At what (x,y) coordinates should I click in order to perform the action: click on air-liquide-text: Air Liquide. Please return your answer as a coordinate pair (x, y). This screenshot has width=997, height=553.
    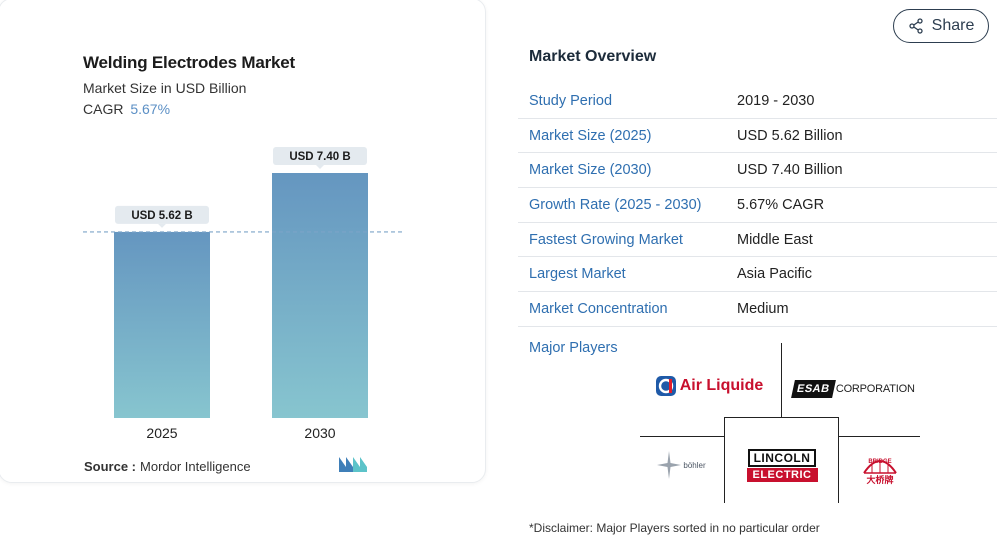
    Looking at the image, I should click on (721, 385).